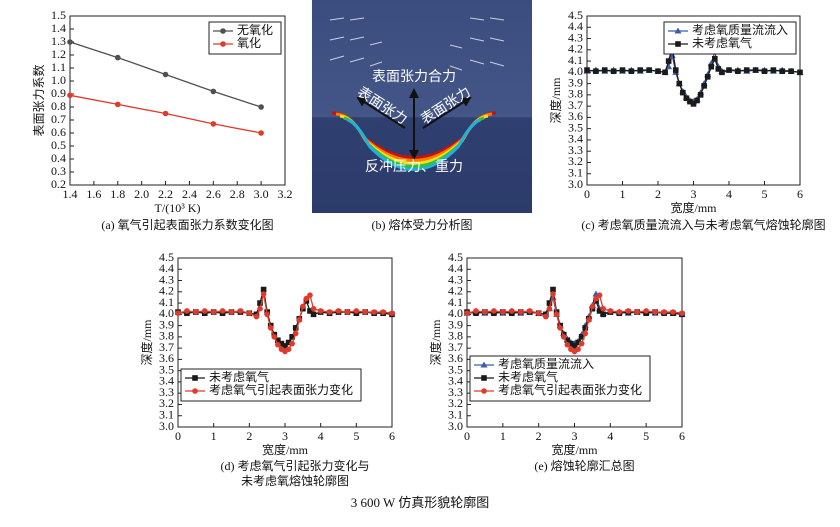 The height and width of the screenshot is (527, 840). I want to click on x-tick-label: 1.6, so click(93, 194).